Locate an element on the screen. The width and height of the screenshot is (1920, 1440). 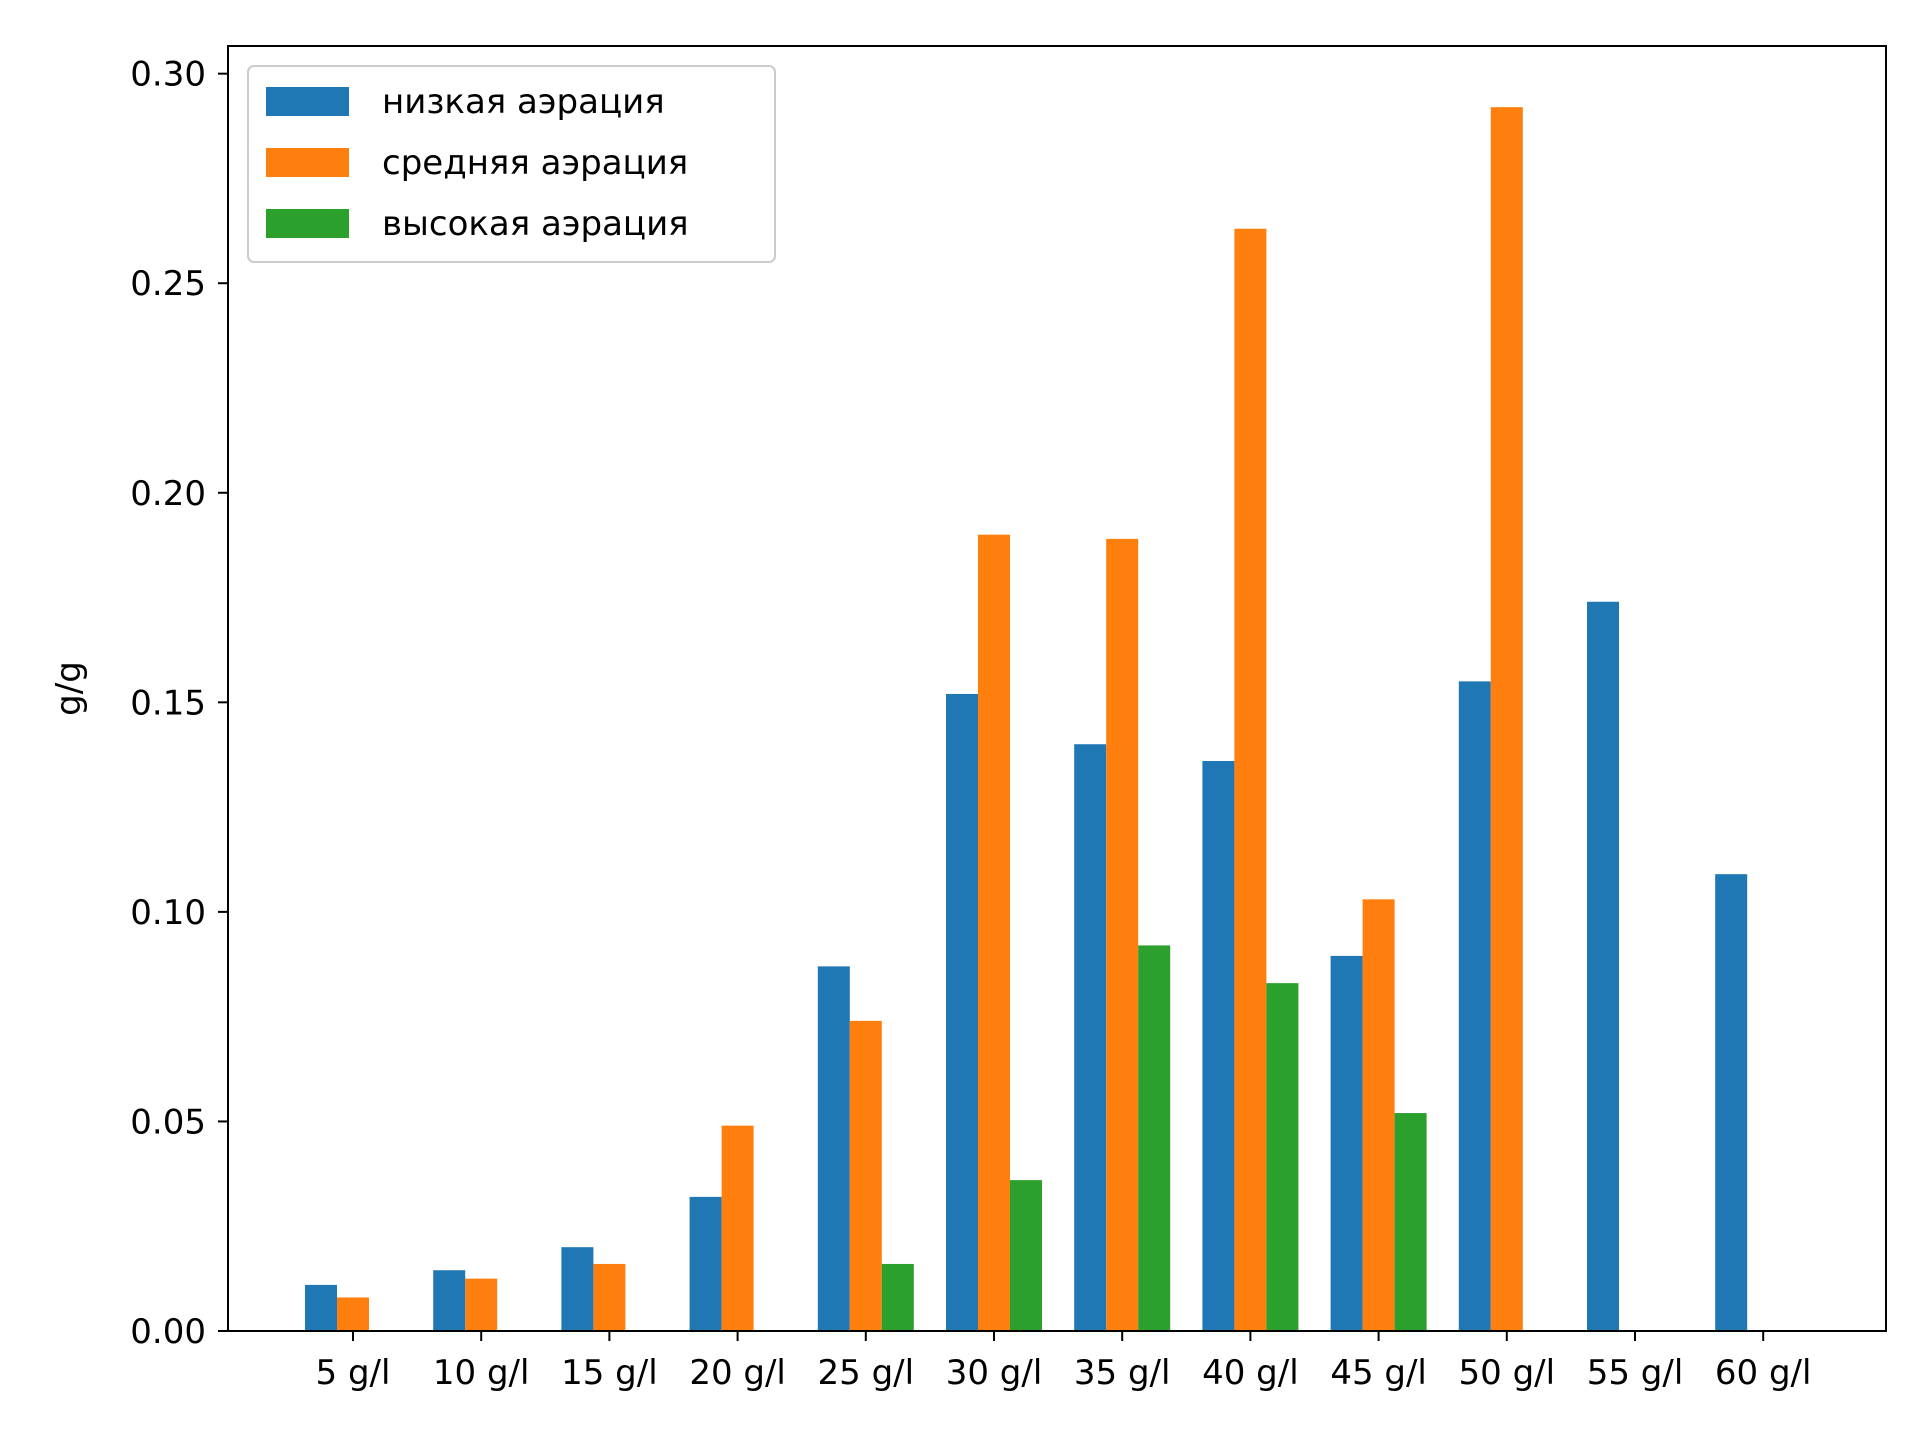
bar-2-30gl is located at coordinates (994, 932).